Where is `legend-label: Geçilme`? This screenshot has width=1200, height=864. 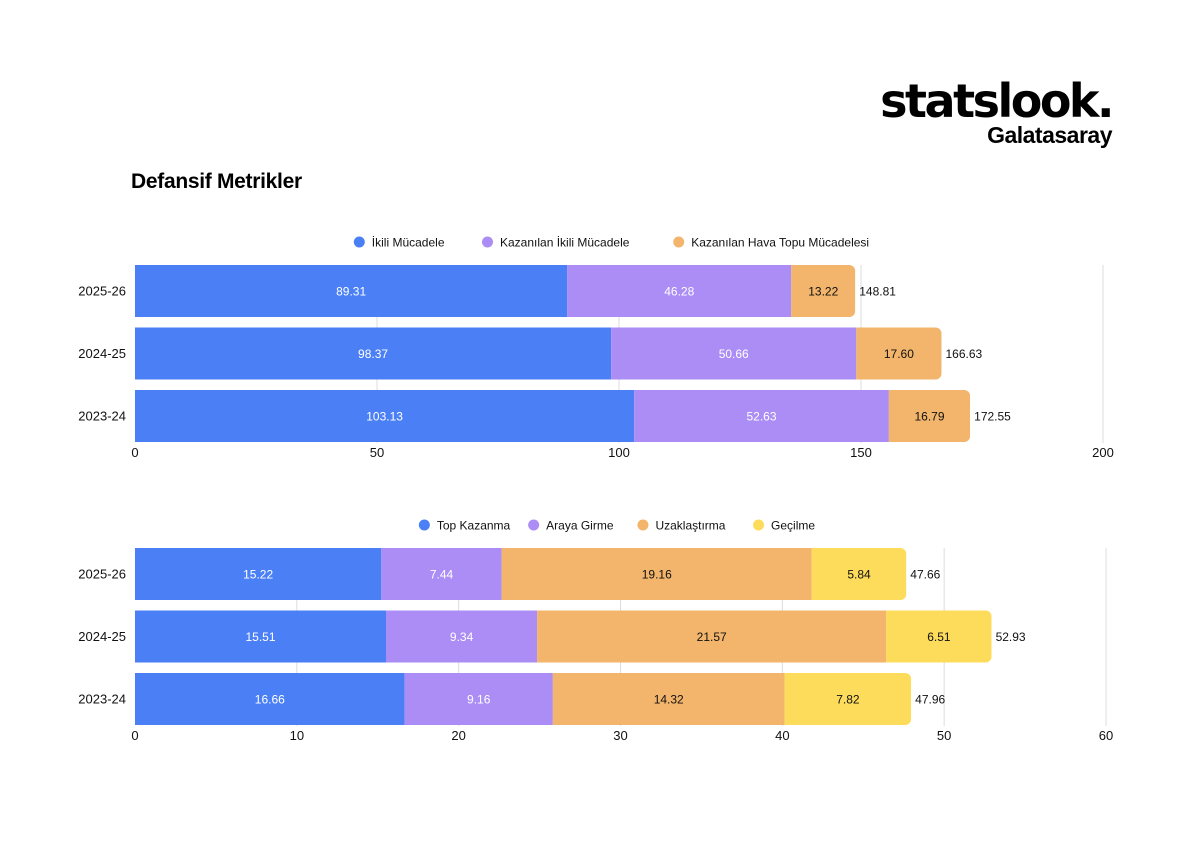
legend-label: Geçilme is located at coordinates (793, 526).